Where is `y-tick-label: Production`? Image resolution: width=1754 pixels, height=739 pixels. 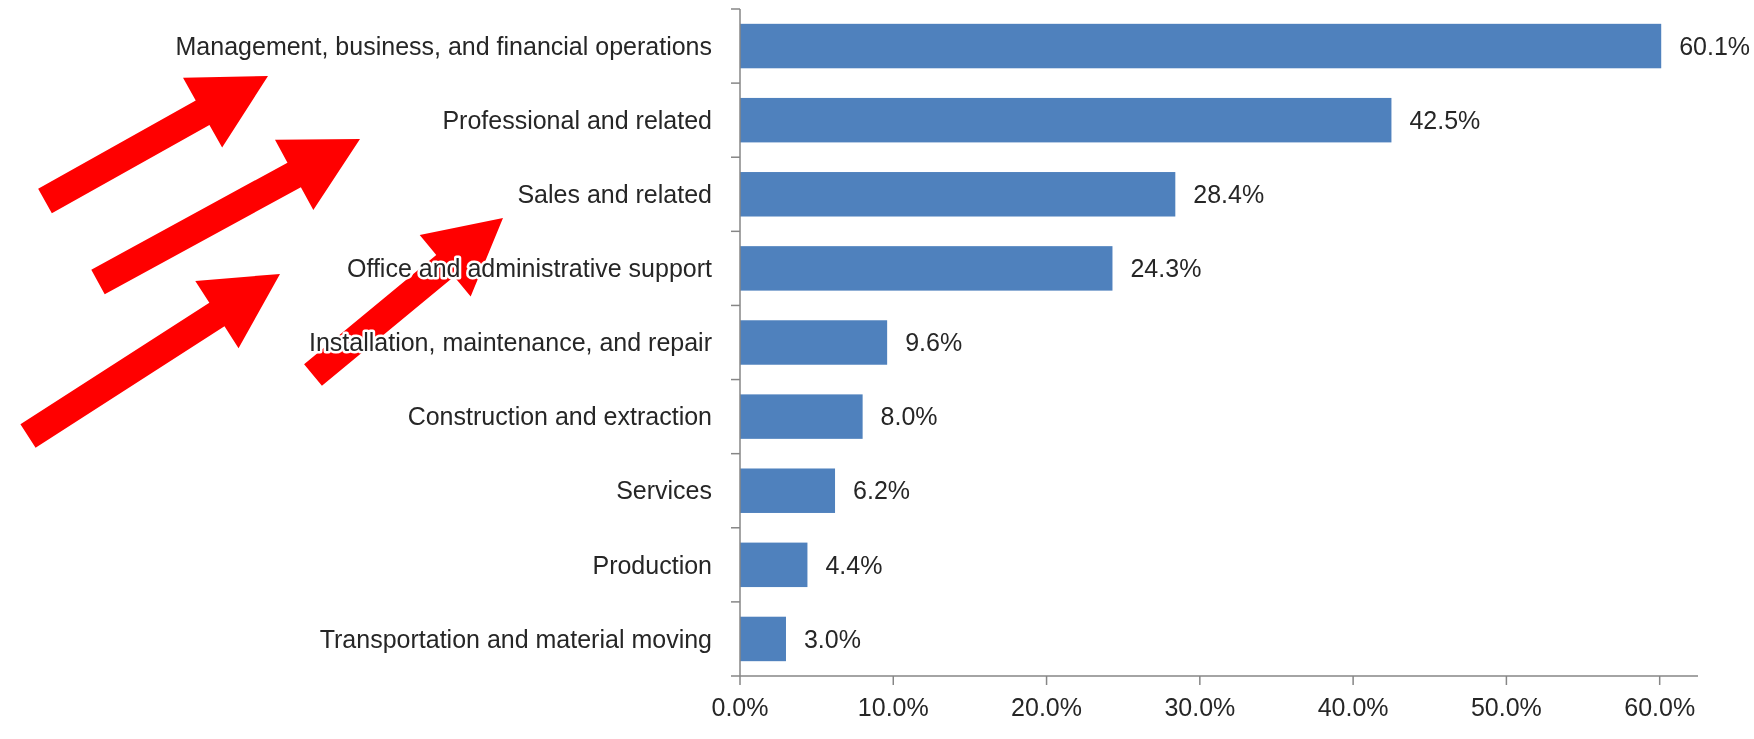 y-tick-label: Production is located at coordinates (652, 564).